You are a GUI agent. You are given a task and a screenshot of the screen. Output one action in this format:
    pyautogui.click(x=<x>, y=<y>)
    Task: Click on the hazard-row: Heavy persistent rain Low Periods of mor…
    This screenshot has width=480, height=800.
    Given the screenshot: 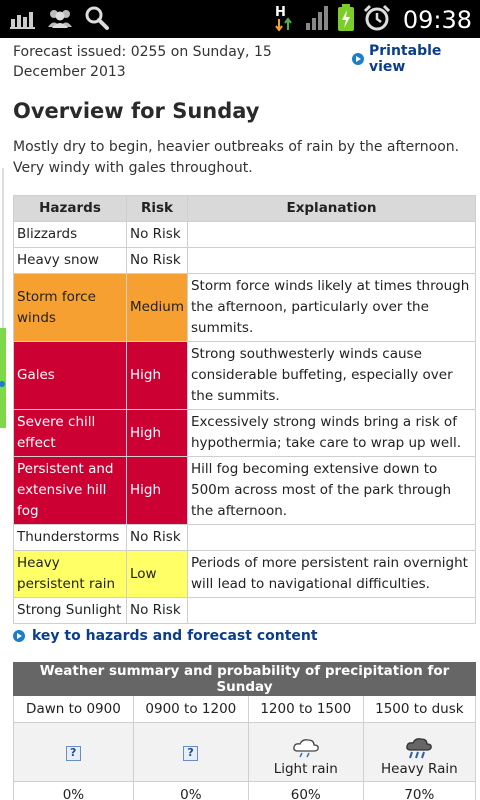 What is the action you would take?
    pyautogui.click(x=245, y=574)
    